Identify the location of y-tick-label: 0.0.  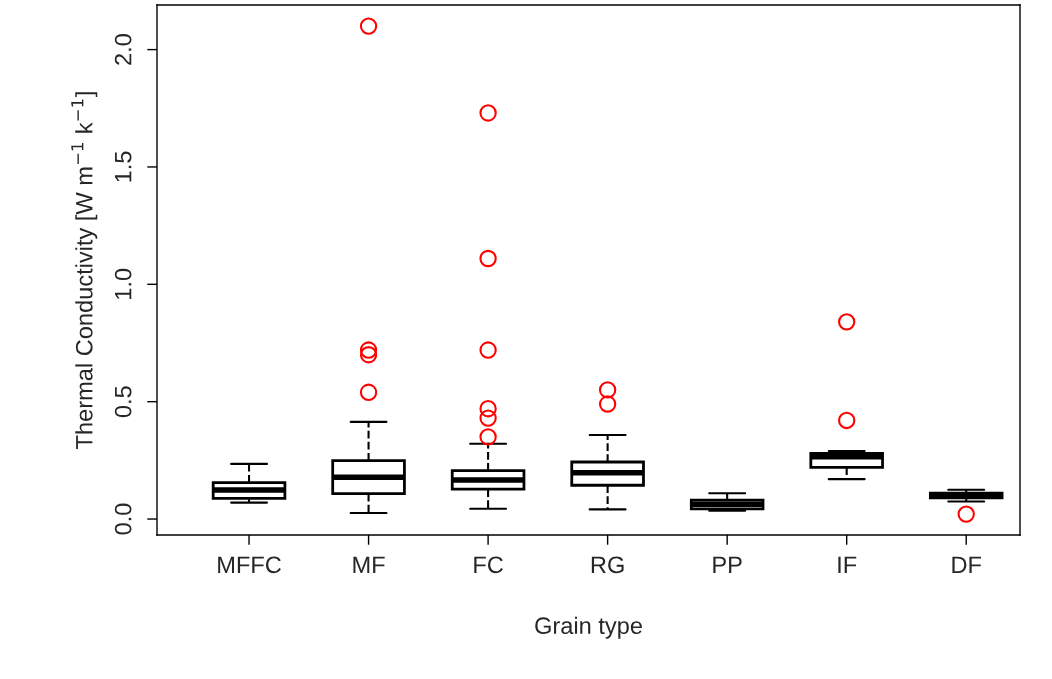
(123, 519).